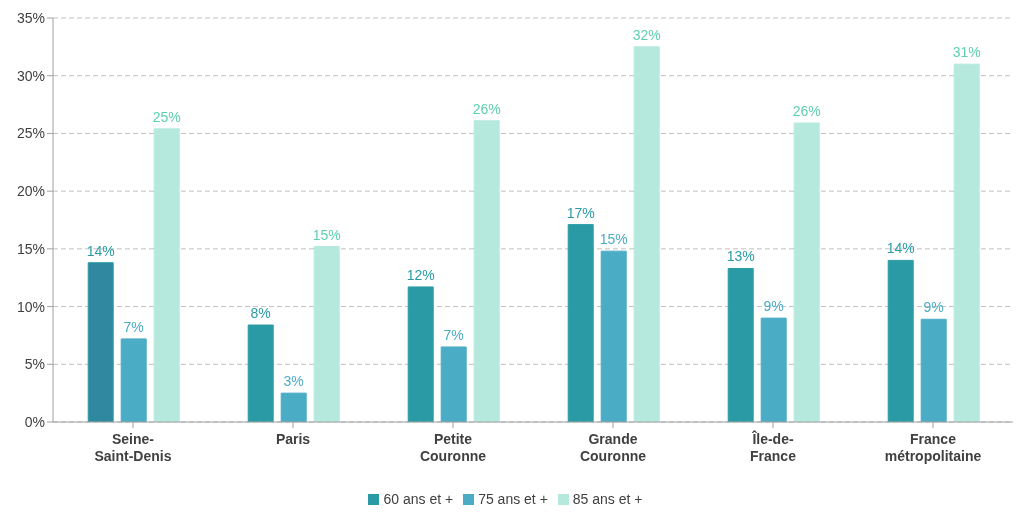  Describe the element at coordinates (34, 364) in the screenshot. I see `y-tick-label: 5%` at that location.